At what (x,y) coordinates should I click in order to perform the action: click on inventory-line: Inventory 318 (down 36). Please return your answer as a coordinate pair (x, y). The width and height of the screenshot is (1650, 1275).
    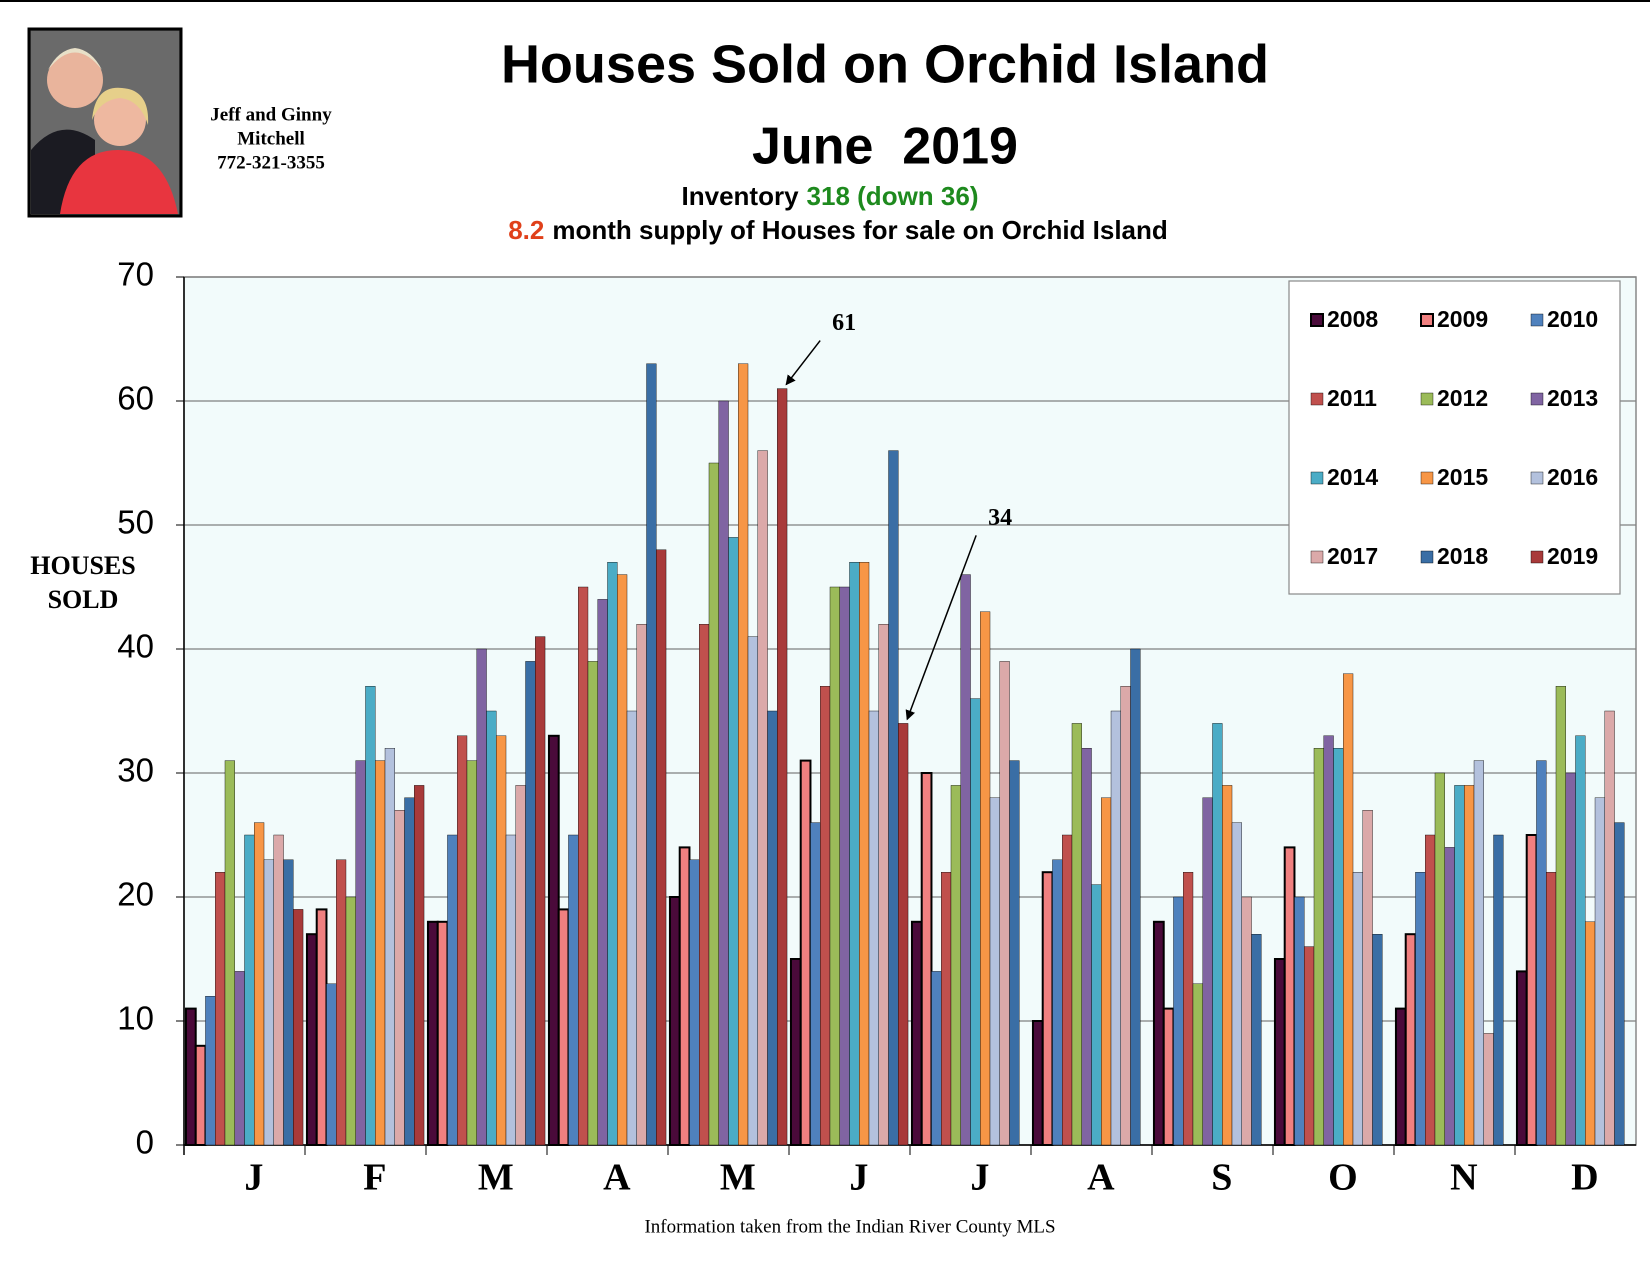
    Looking at the image, I should click on (830, 196).